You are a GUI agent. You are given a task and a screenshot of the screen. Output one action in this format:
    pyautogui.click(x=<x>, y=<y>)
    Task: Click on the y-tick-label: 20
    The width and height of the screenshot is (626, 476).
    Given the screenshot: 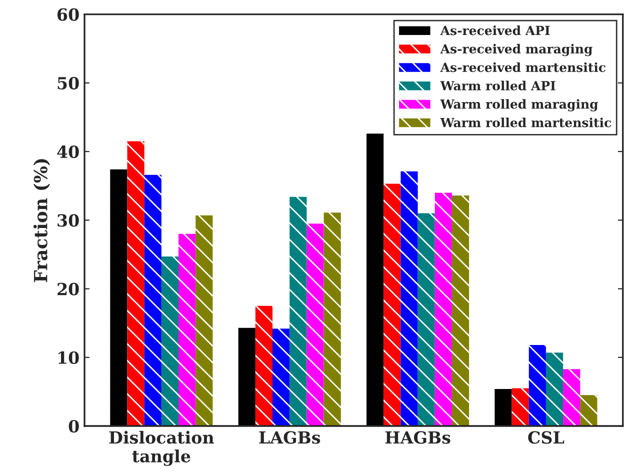 What is the action you would take?
    pyautogui.click(x=68, y=289)
    